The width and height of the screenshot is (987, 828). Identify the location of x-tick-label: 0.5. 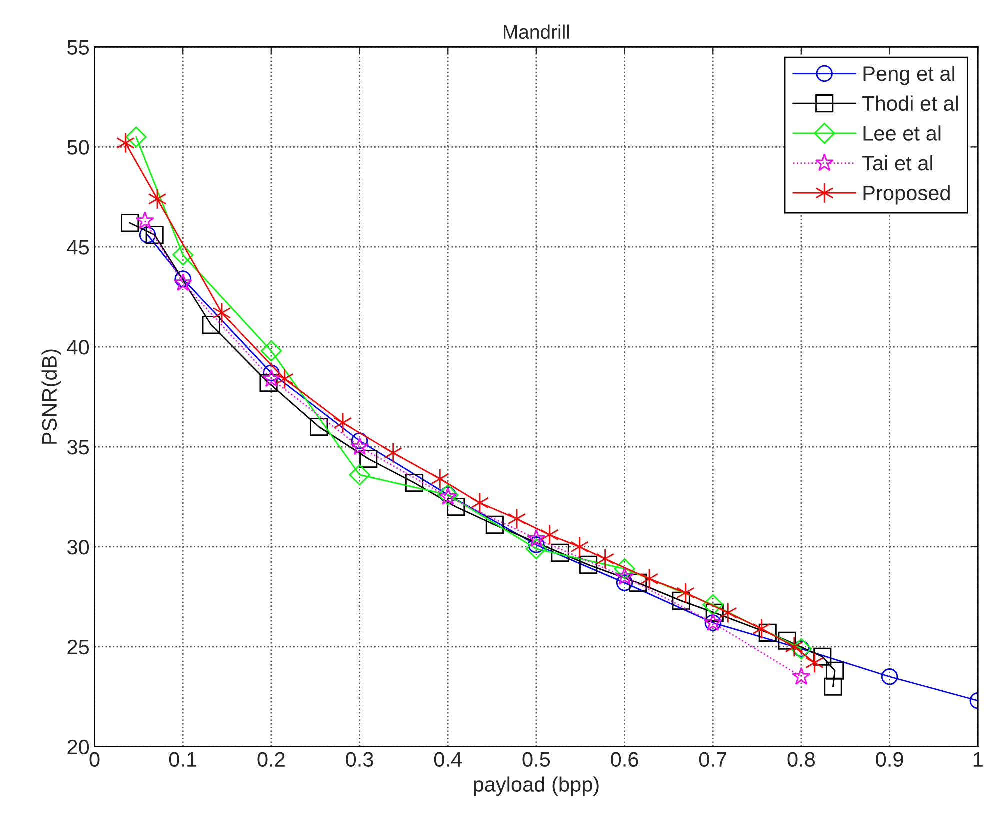
(536, 760).